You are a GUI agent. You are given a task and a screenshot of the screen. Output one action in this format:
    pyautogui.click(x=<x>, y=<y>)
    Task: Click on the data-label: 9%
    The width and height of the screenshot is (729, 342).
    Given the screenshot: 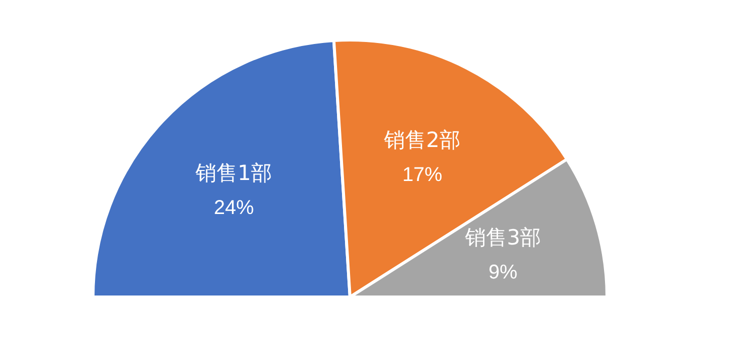 What is the action you would take?
    pyautogui.click(x=503, y=273)
    